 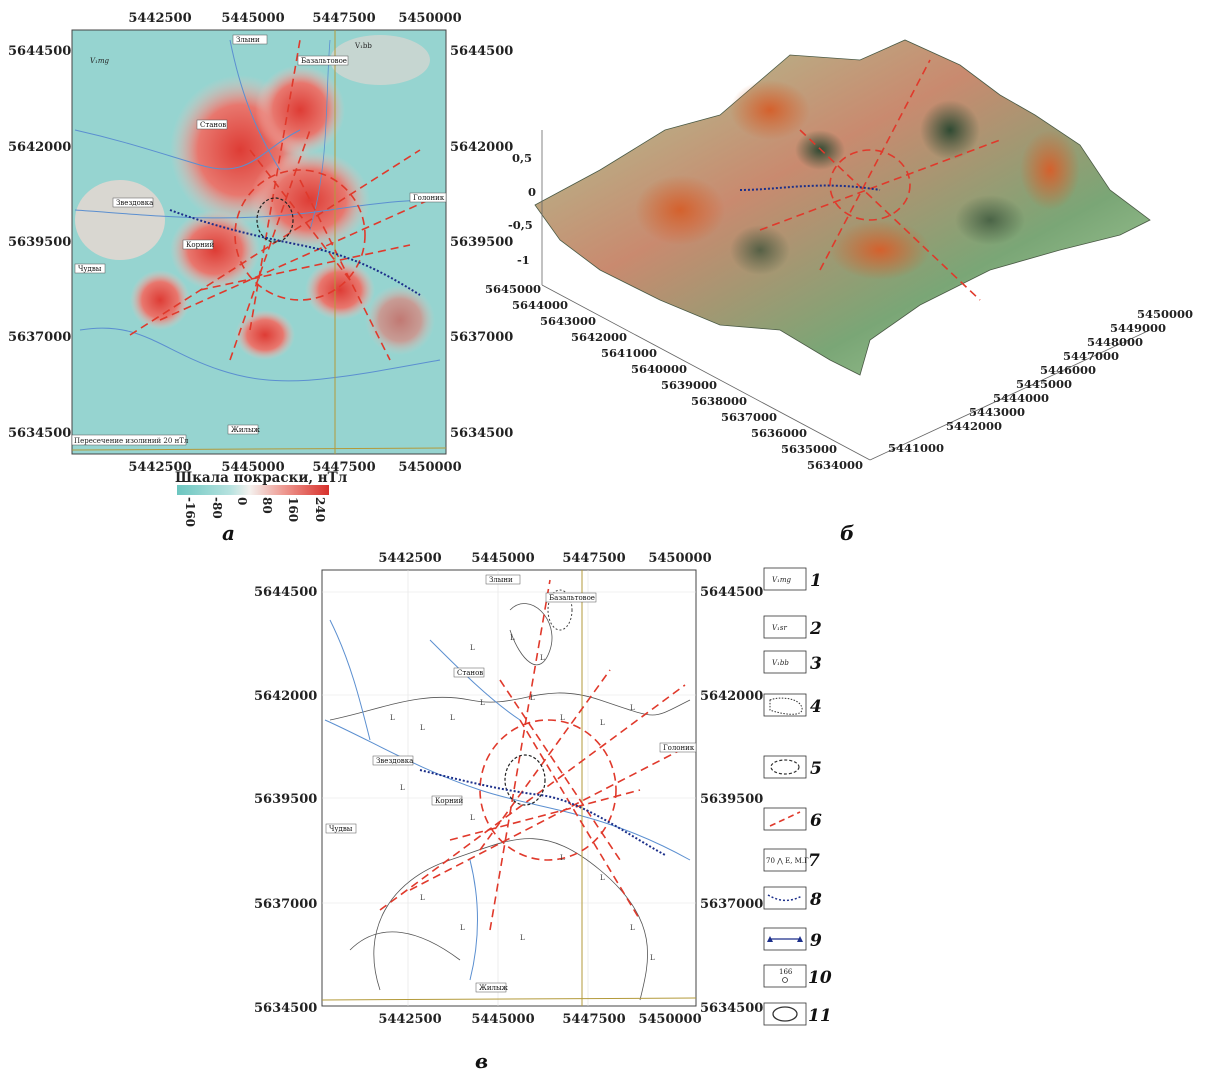 I want to click on surface-y-tick: 5635000, so click(x=809, y=449).